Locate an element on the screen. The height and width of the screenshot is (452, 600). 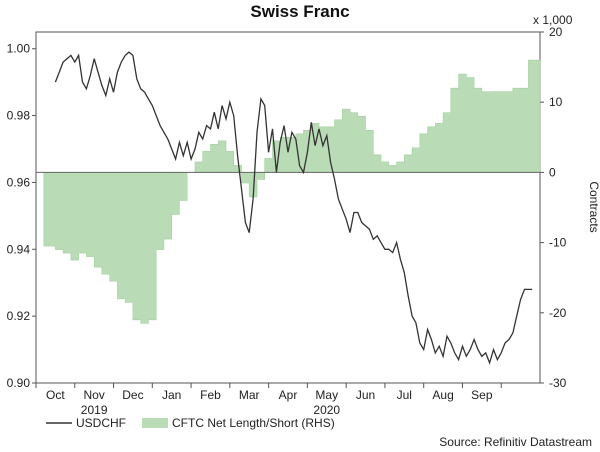
x-tick-label: Jan is located at coordinates (171, 395).